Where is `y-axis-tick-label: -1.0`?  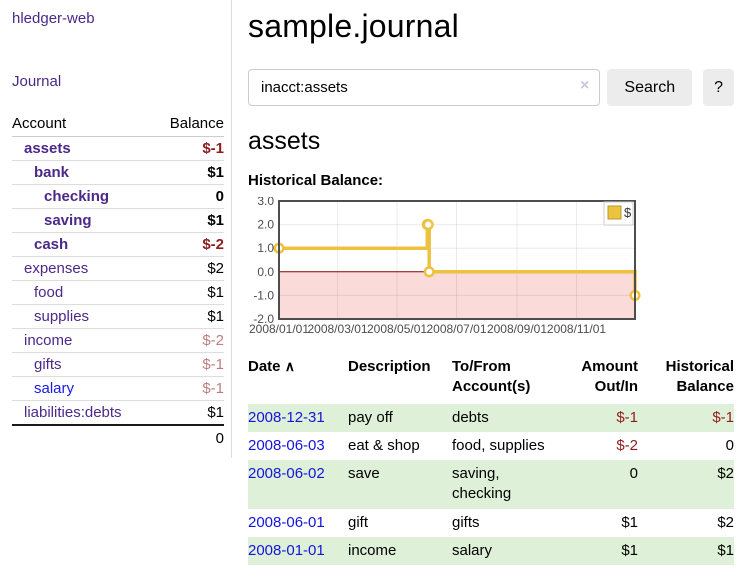 y-axis-tick-label: -1.0 is located at coordinates (263, 295).